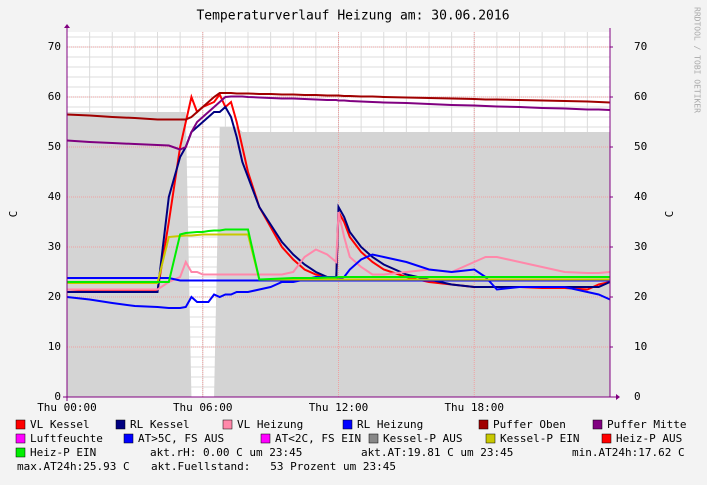 The image size is (707, 485). Describe the element at coordinates (60, 424) in the screenshot. I see `legend-label: VL Kessel` at that location.